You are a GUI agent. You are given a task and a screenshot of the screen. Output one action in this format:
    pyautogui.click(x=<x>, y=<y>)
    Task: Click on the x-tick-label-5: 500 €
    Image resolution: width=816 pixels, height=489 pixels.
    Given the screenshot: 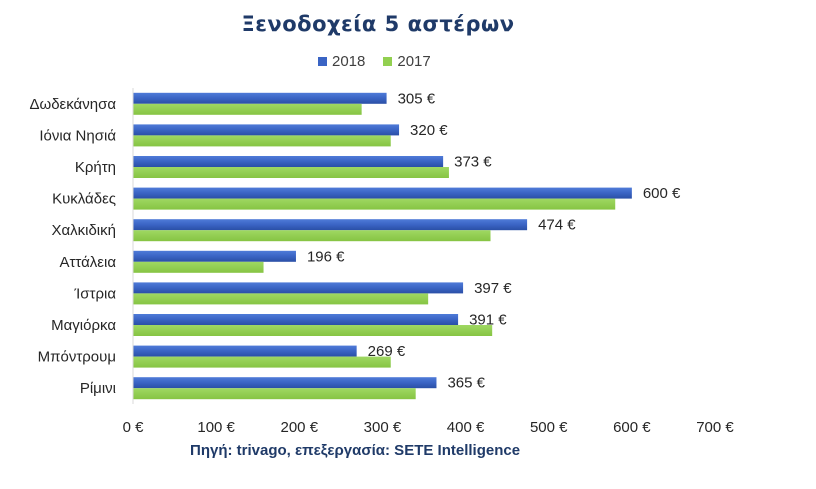 What is the action you would take?
    pyautogui.click(x=549, y=427)
    